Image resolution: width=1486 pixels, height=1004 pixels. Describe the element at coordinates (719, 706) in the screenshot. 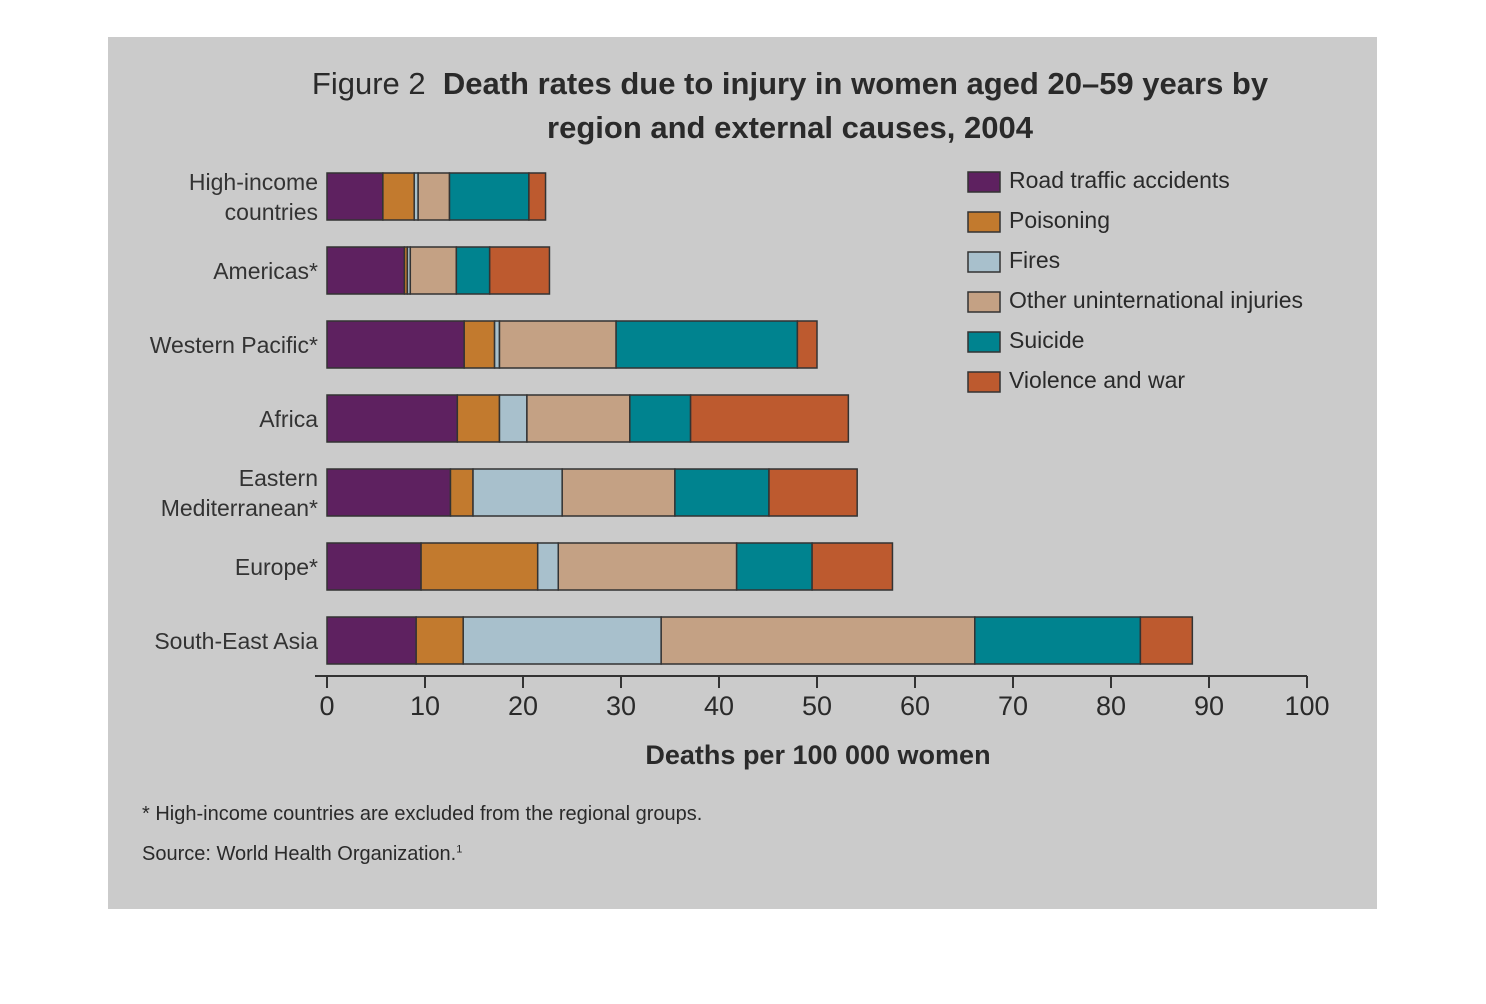

I see `x-tick-label: 40` at that location.